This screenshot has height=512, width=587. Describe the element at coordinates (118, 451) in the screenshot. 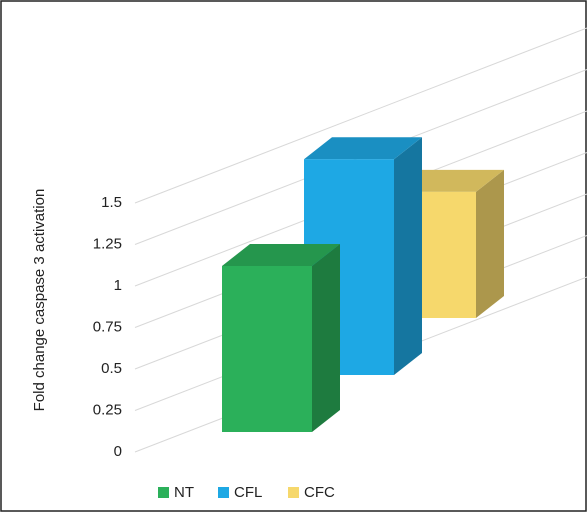

I see `y-tick-label: 0` at that location.